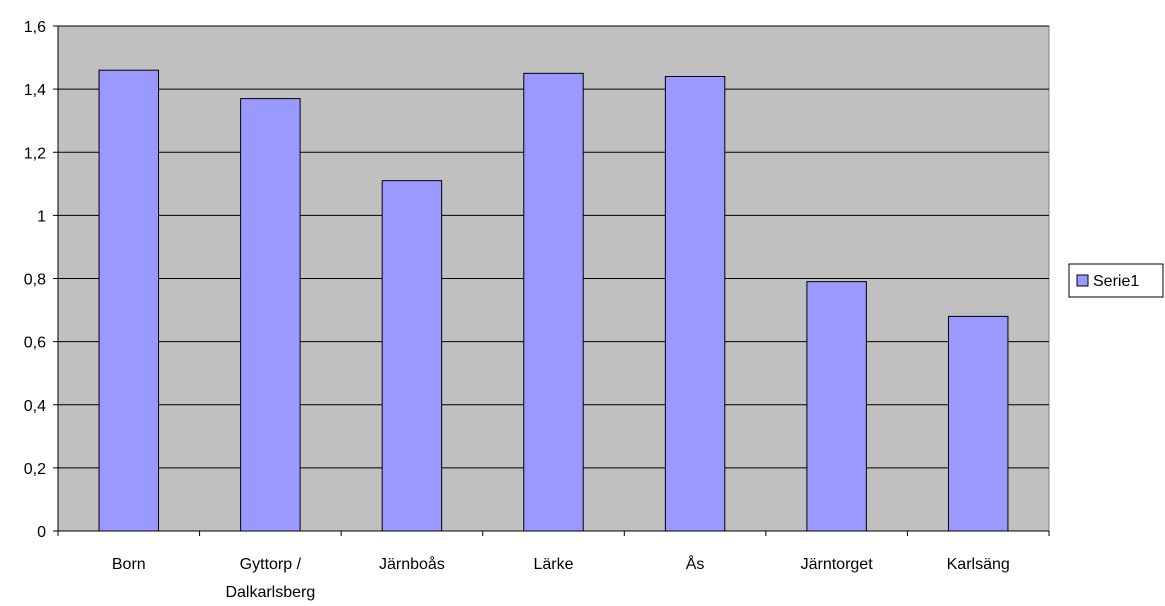 The width and height of the screenshot is (1165, 606). What do you see at coordinates (35, 153) in the screenshot?
I see `y-tick-label: 1,2` at bounding box center [35, 153].